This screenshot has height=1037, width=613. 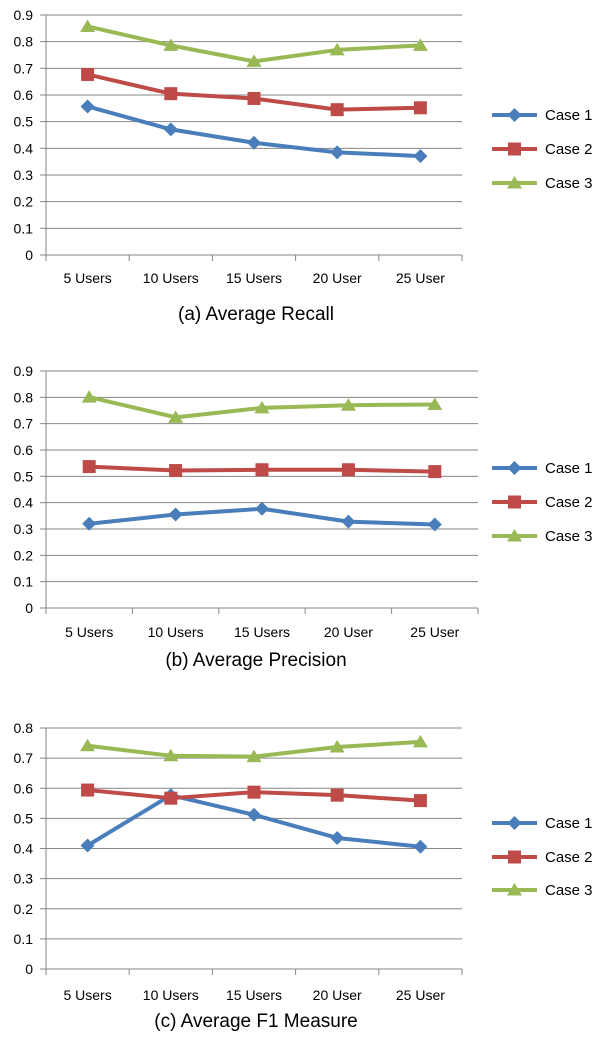 I want to click on chart-caption: (c) Average F1 Measure, so click(x=255, y=1021).